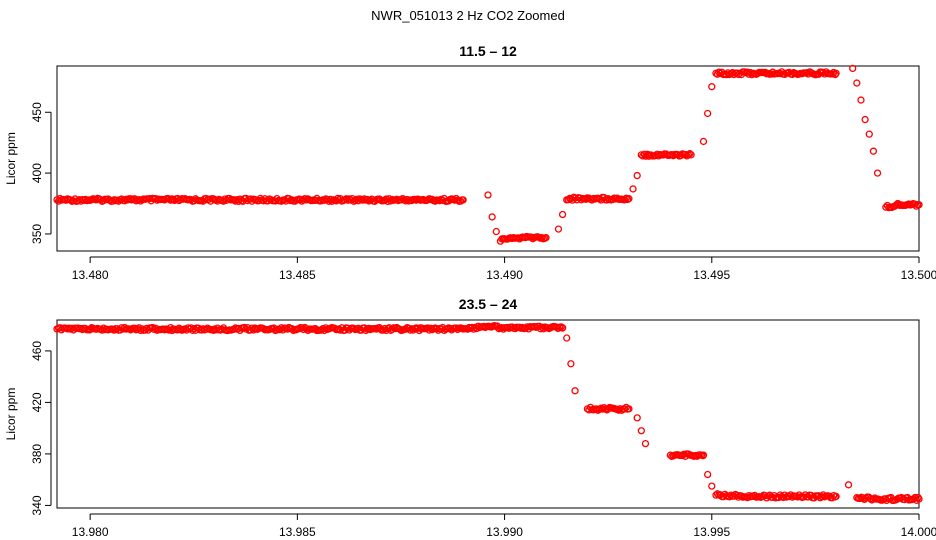  Describe the element at coordinates (37, 173) in the screenshot. I see `y-tick-label: 400` at that location.